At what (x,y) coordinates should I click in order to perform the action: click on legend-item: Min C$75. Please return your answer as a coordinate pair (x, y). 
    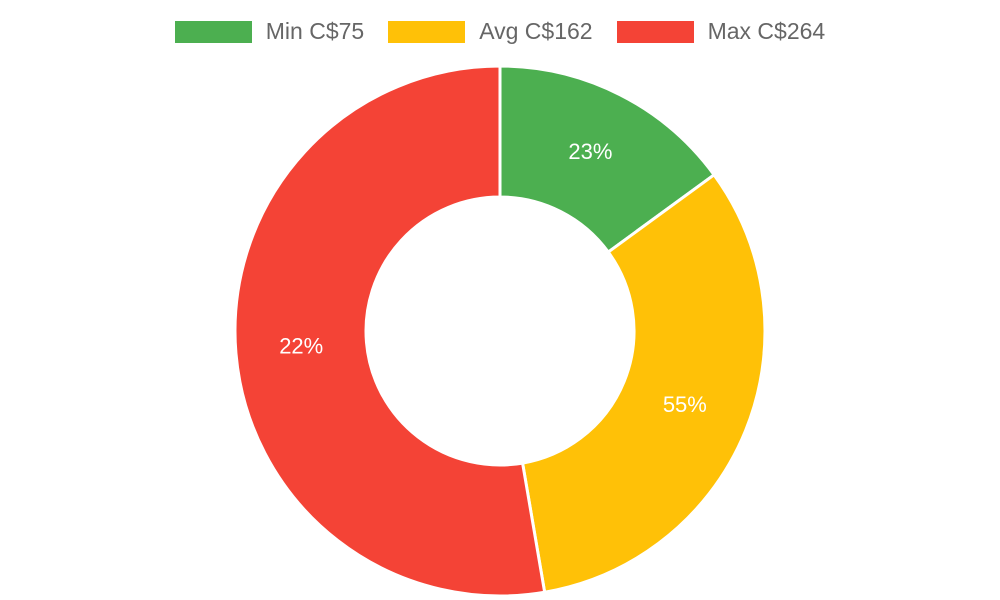
    Looking at the image, I should click on (269, 31).